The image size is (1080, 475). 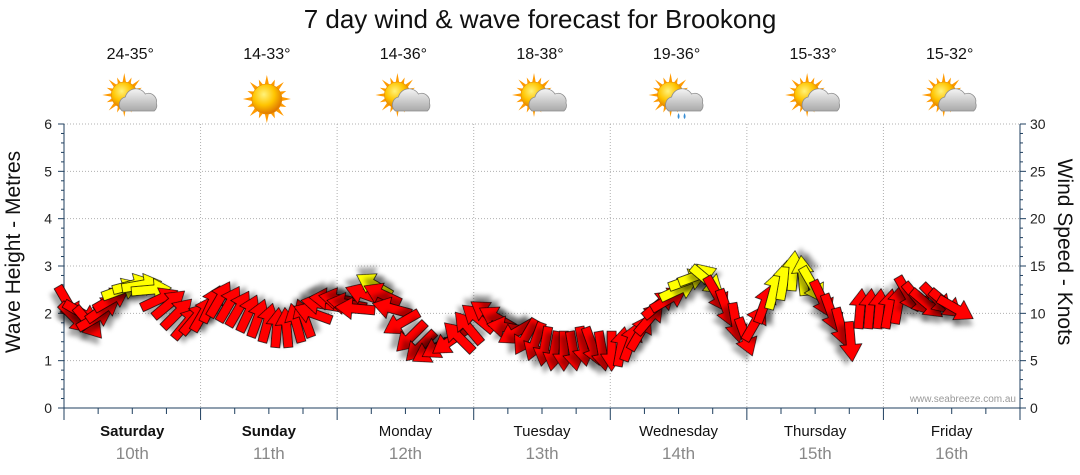 I want to click on sun-disc, so click(x=267, y=99).